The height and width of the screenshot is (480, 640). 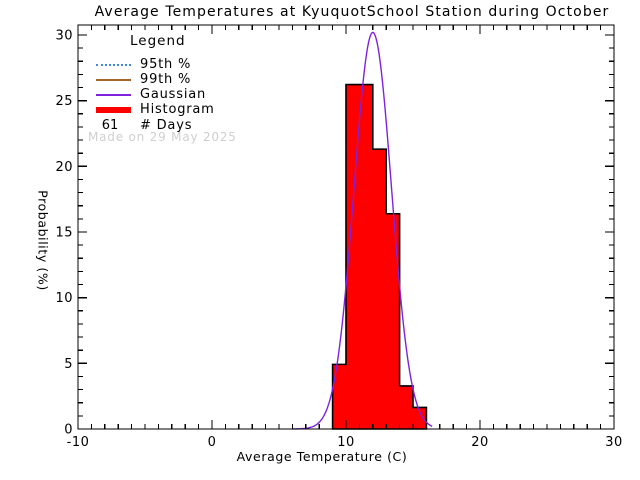 What do you see at coordinates (113, 64) in the screenshot?
I see `percentile-95-line-swatch` at bounding box center [113, 64].